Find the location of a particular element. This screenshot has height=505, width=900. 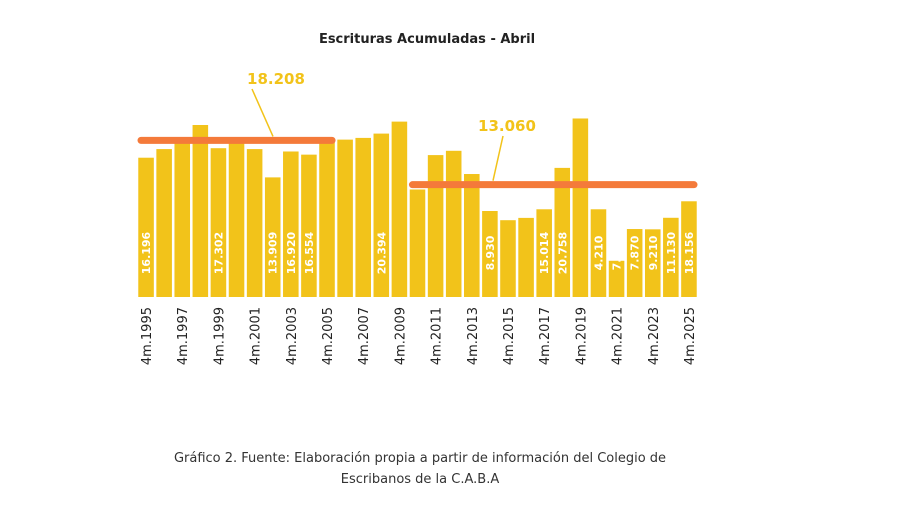

bar-4m.2014 is located at coordinates (490, 254).